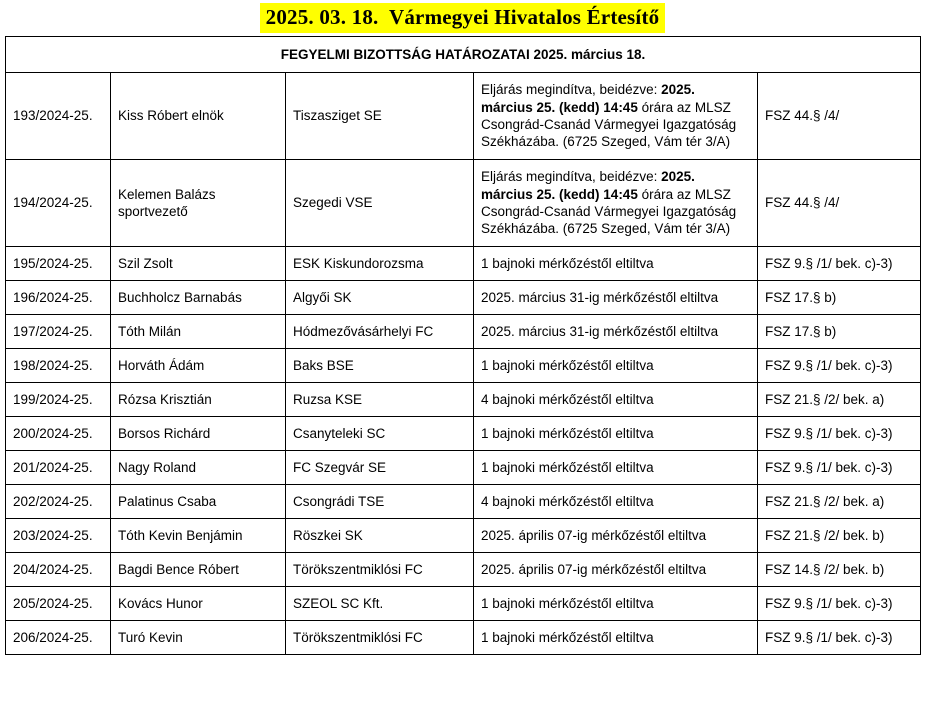 This screenshot has width=925, height=710. What do you see at coordinates (198, 263) in the screenshot?
I see `person-name-cell: Szil Zsolt` at bounding box center [198, 263].